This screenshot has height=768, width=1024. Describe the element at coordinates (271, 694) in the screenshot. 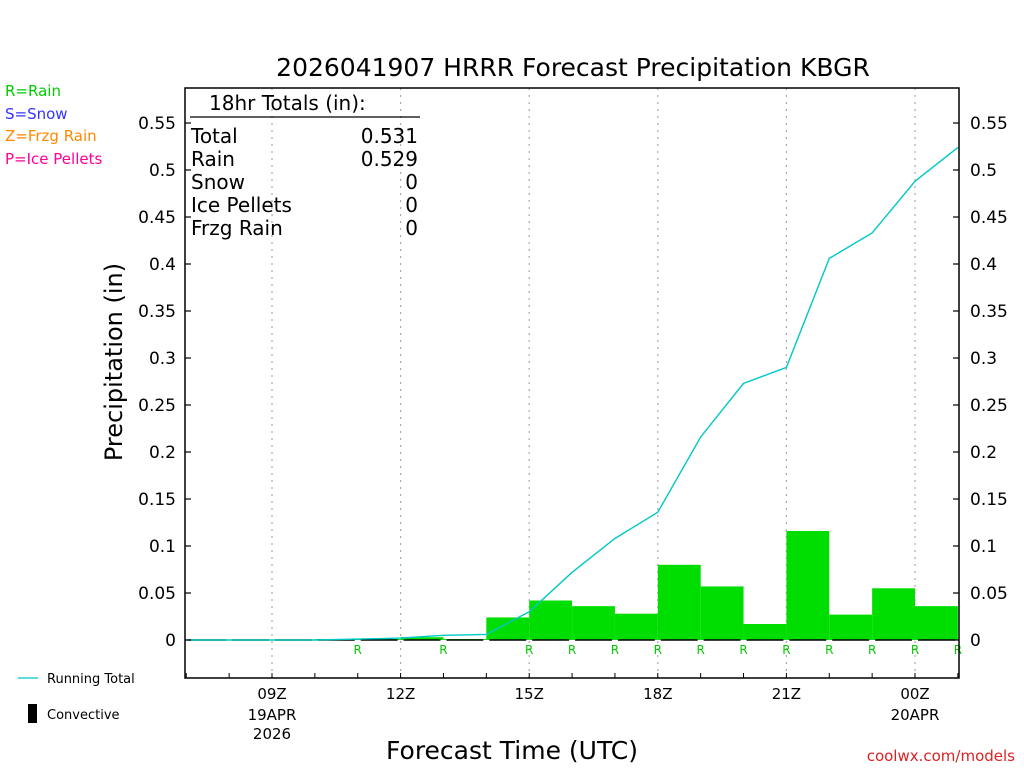

I see `x-tick-label: 09Z` at that location.